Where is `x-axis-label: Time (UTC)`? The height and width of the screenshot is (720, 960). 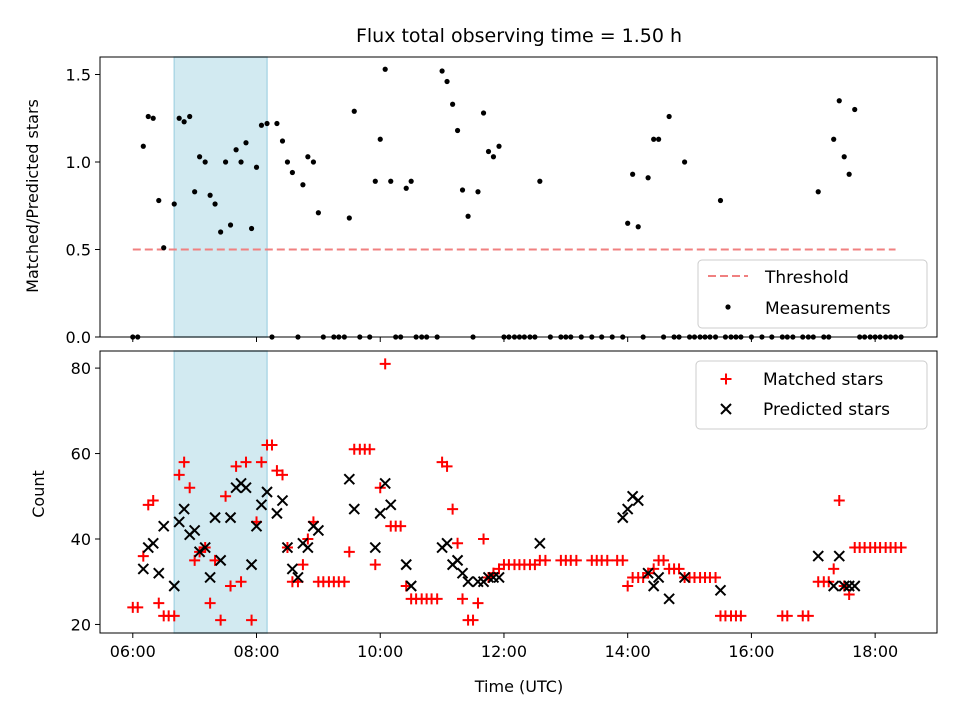 x-axis-label: Time (UTC) is located at coordinates (518, 686).